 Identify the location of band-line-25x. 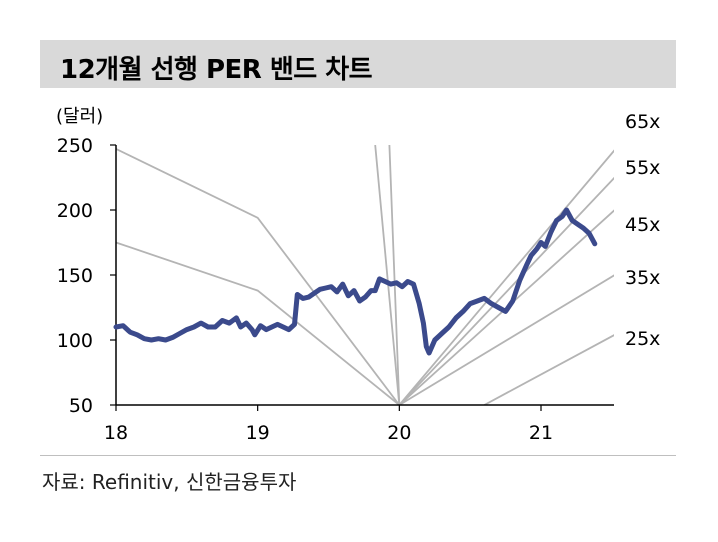
(548, 369).